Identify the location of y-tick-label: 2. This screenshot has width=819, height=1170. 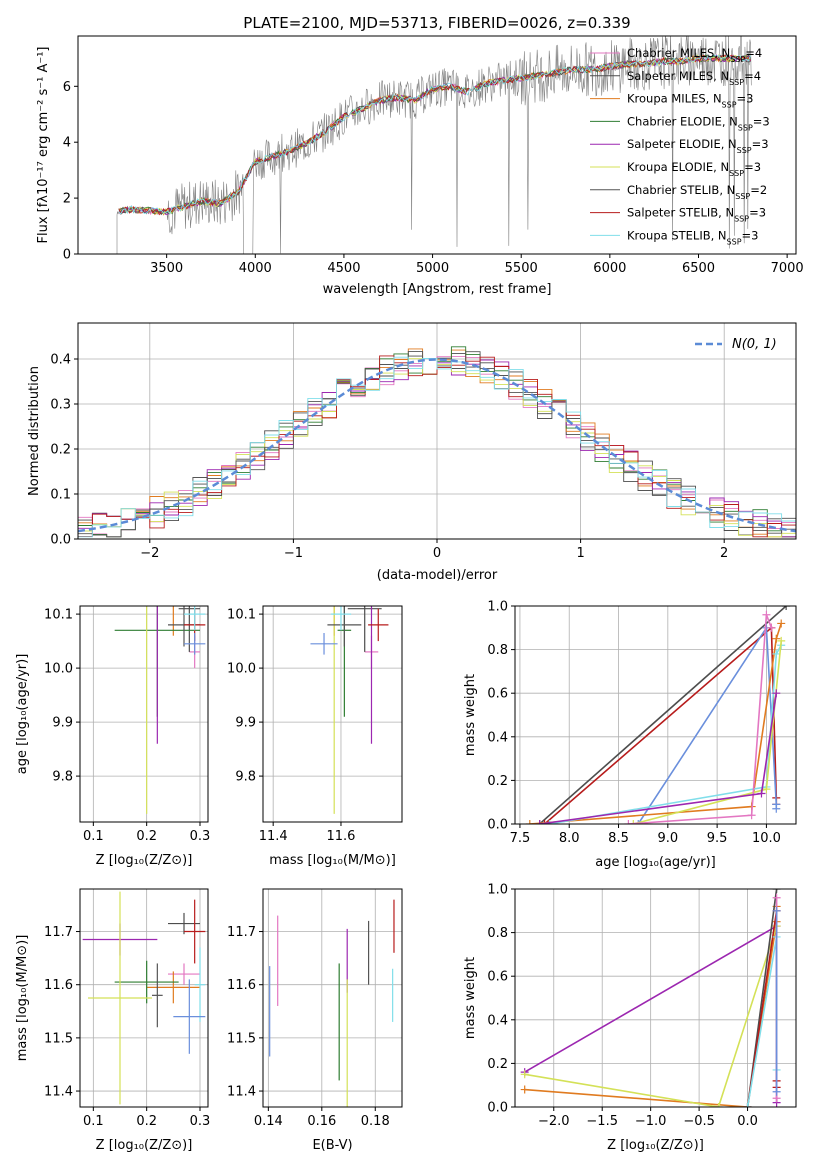
(67, 199).